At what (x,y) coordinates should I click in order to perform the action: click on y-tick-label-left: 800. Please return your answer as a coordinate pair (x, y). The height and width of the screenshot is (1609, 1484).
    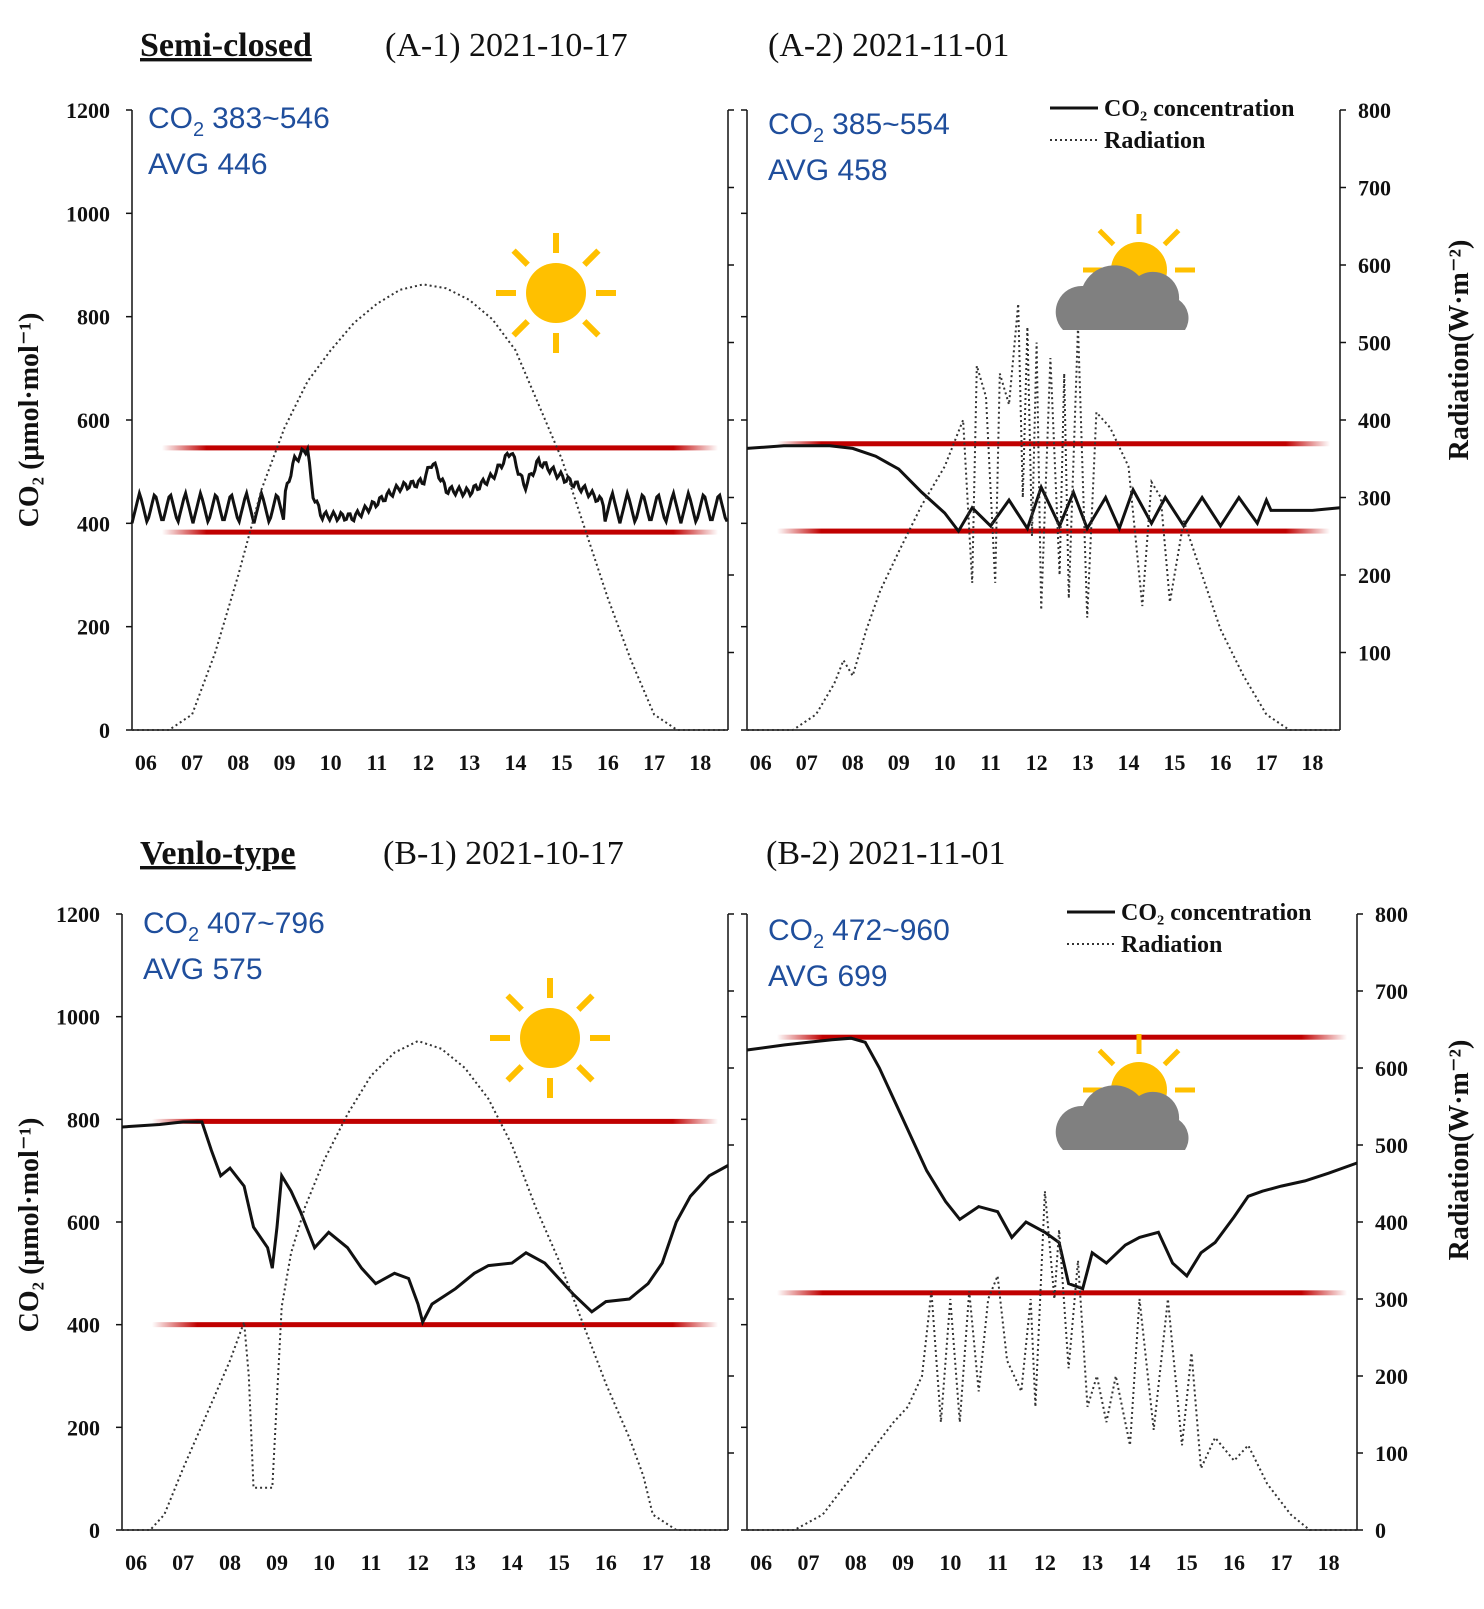
    Looking at the image, I should click on (93, 317).